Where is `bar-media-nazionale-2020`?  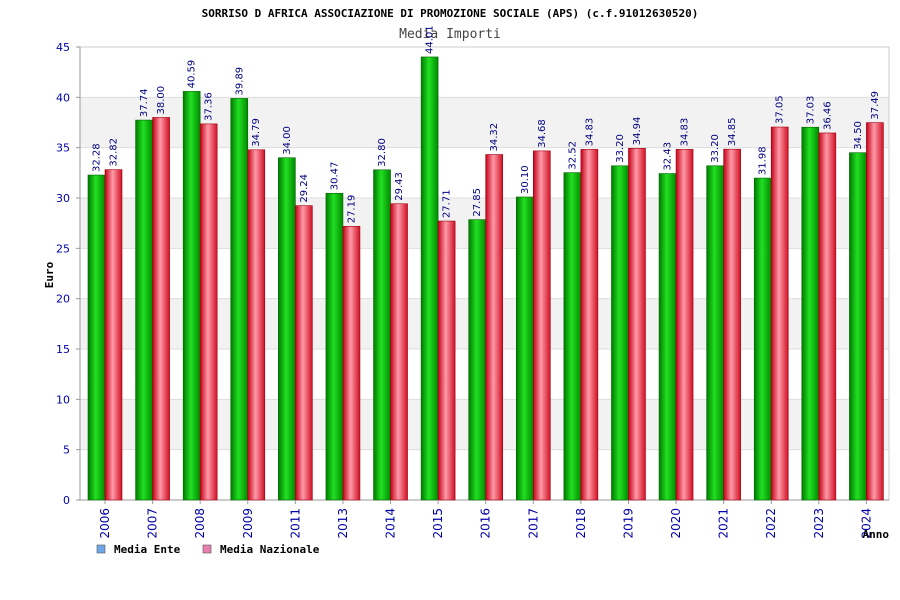
bar-media-nazionale-2020 is located at coordinates (684, 325).